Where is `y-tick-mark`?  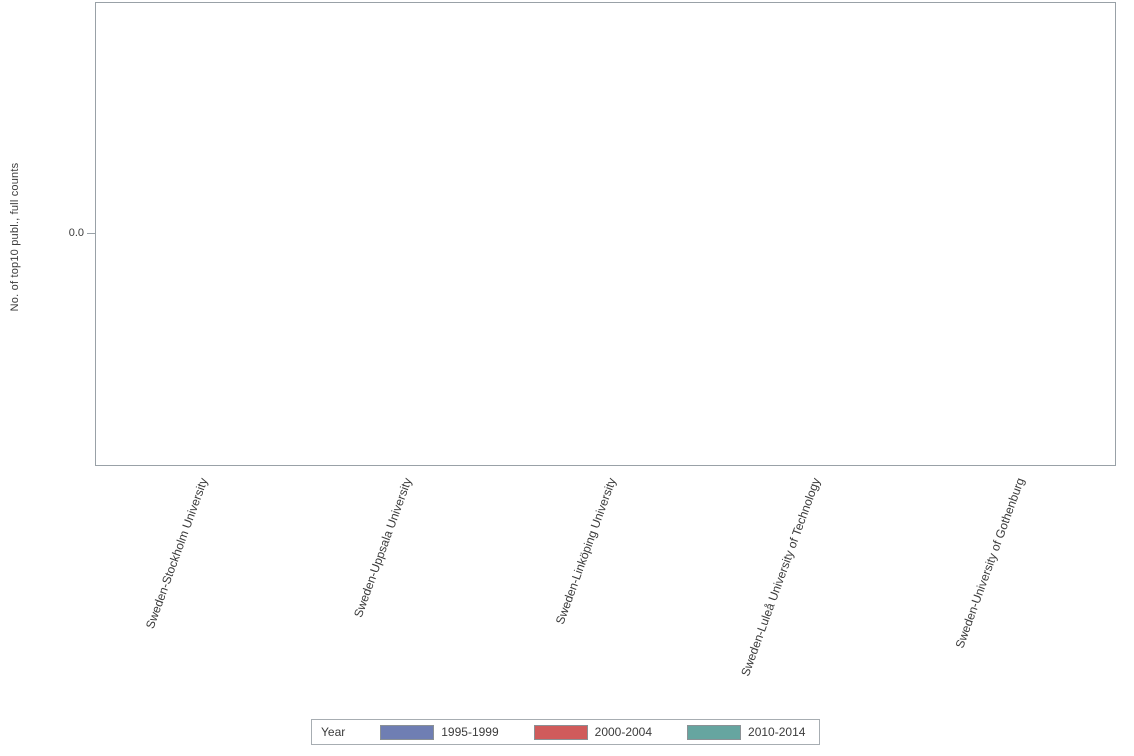 y-tick-mark is located at coordinates (91, 233).